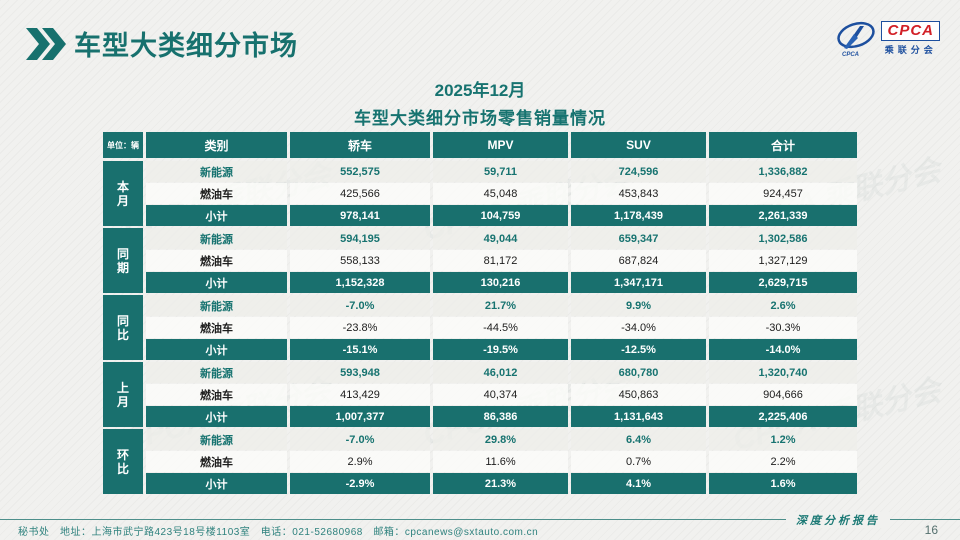 The height and width of the screenshot is (540, 960). I want to click on value-cell: 1,320,740, so click(783, 372).